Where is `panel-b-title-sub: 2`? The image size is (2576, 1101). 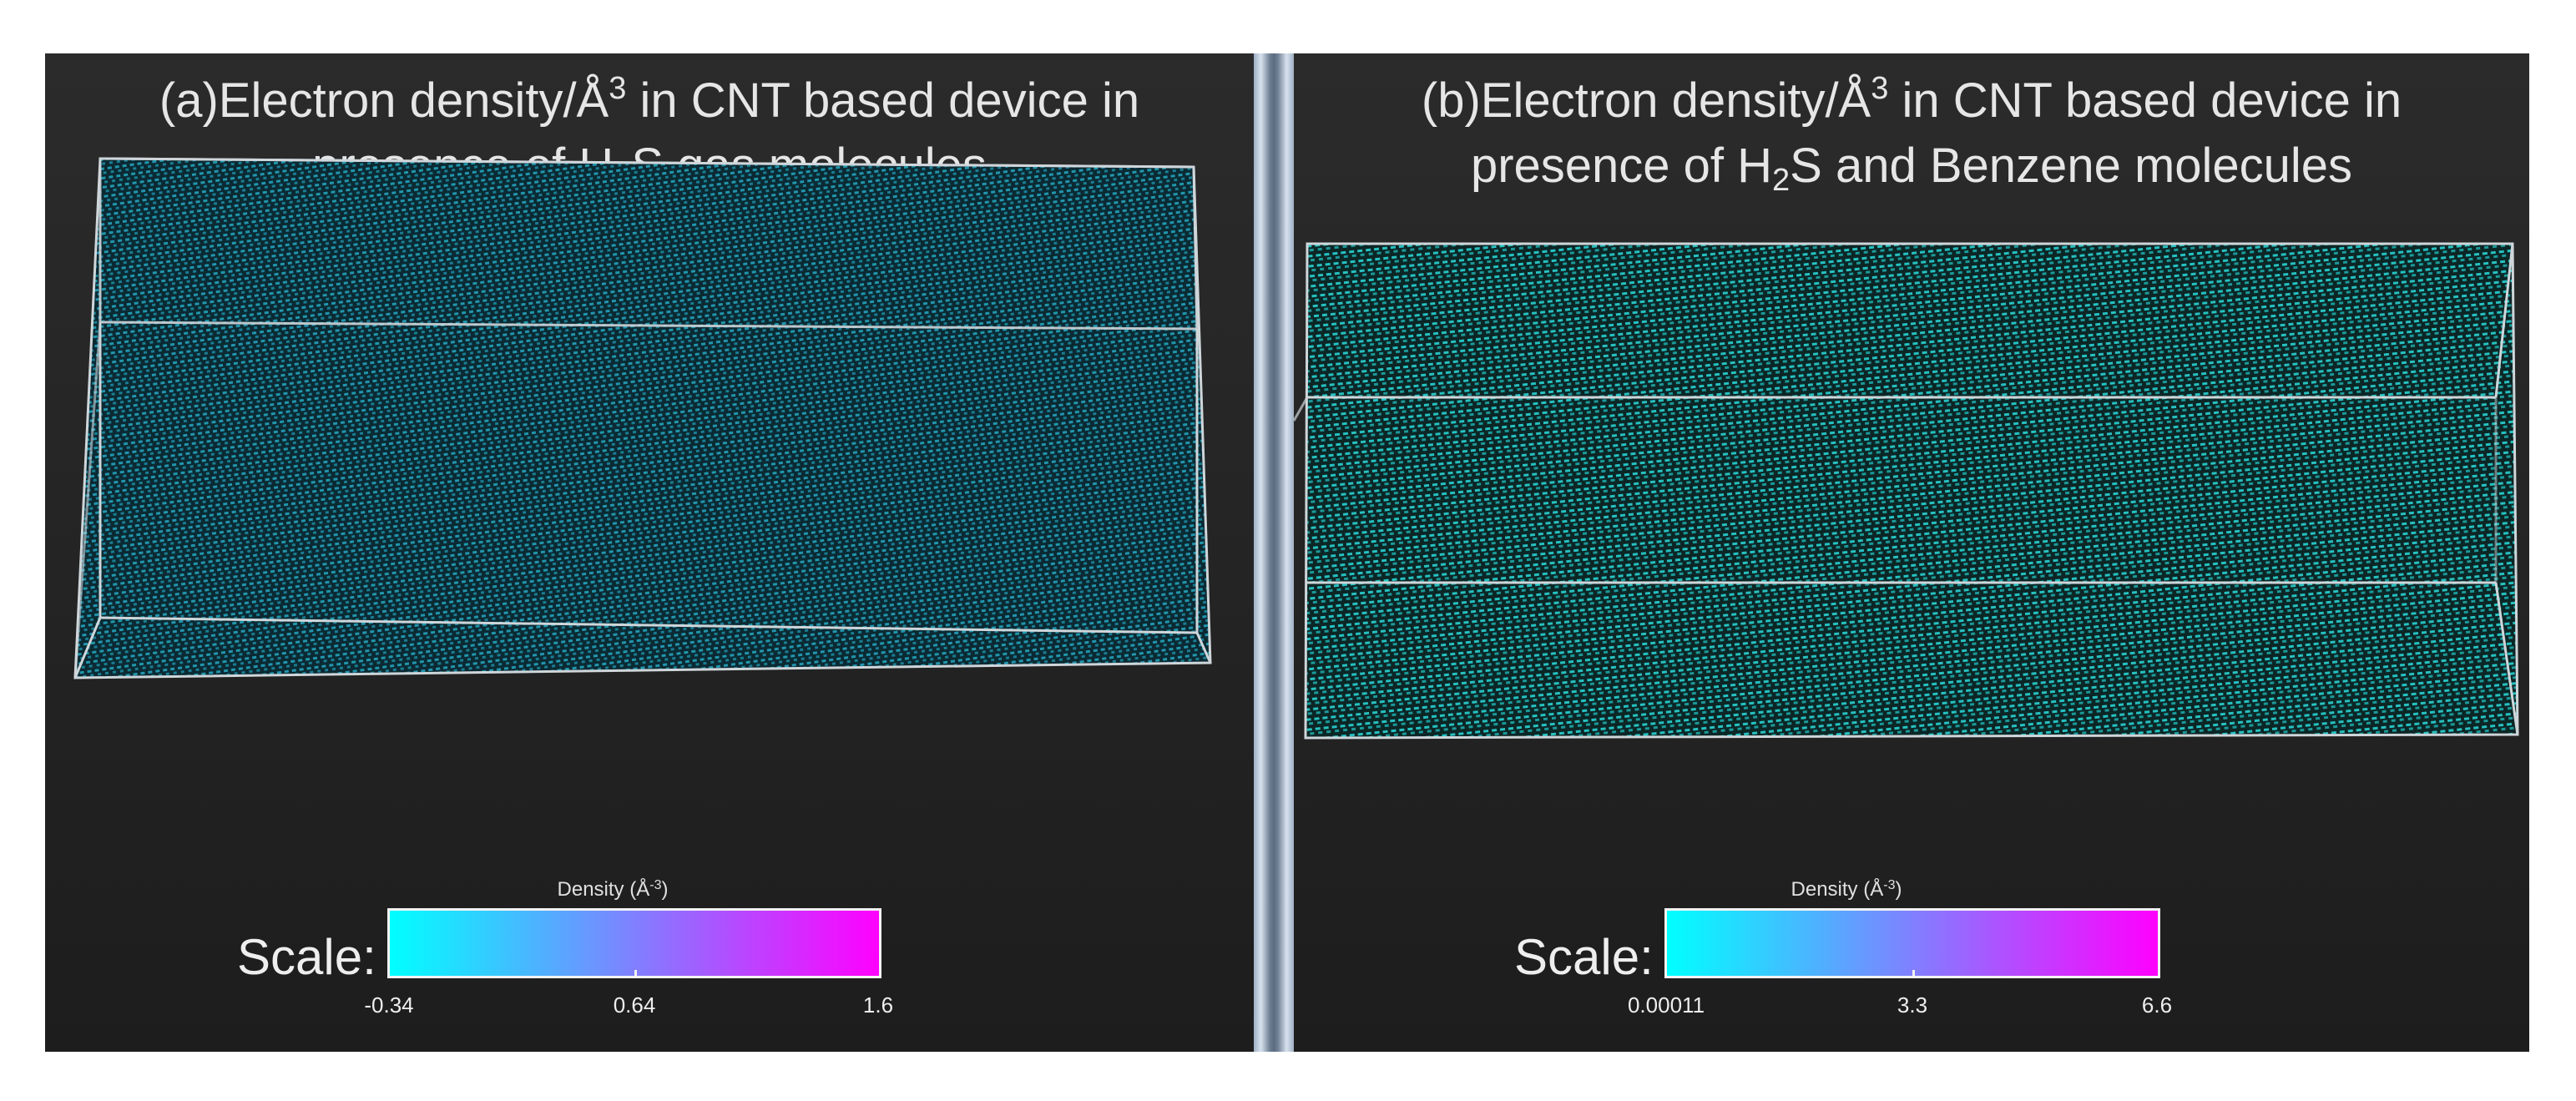
panel-b-title-sub: 2 is located at coordinates (1781, 180).